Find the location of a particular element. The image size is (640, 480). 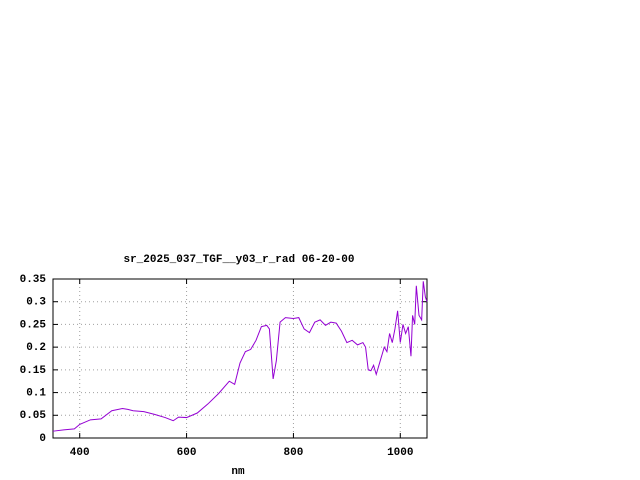

x-tick-label: 800 is located at coordinates (294, 453).